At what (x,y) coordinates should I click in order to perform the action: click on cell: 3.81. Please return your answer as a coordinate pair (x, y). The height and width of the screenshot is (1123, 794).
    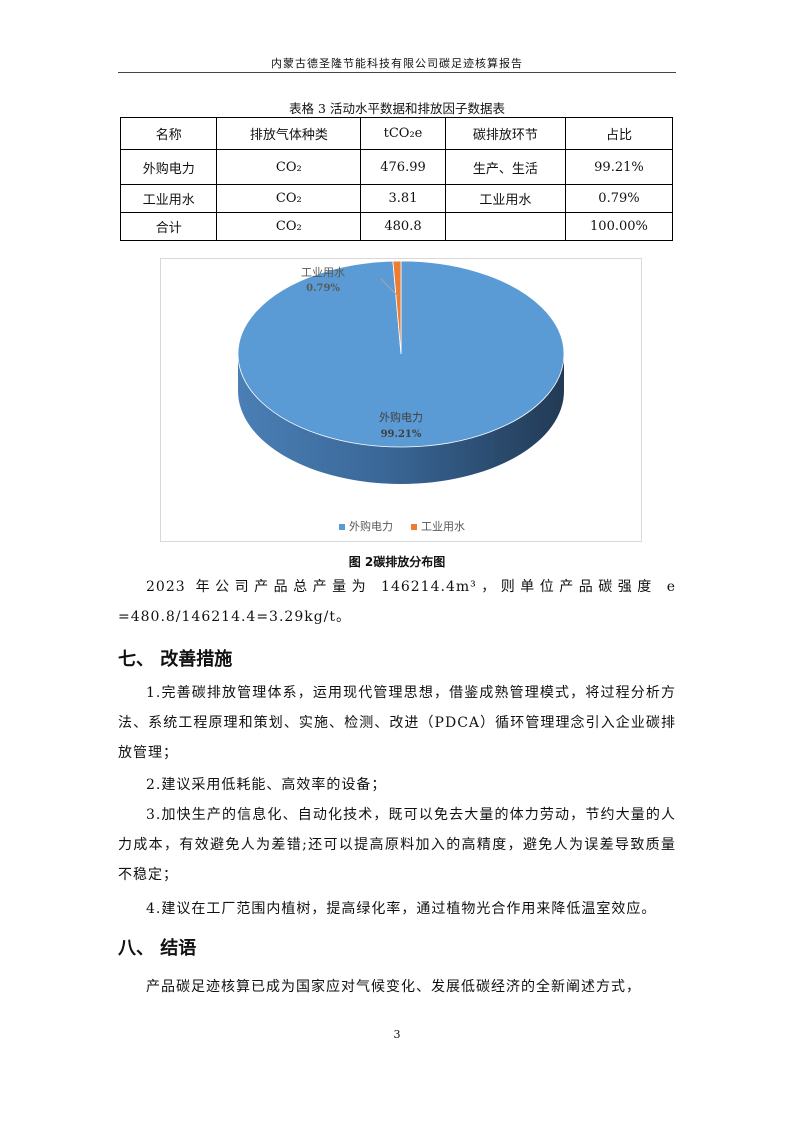
    Looking at the image, I should click on (403, 198).